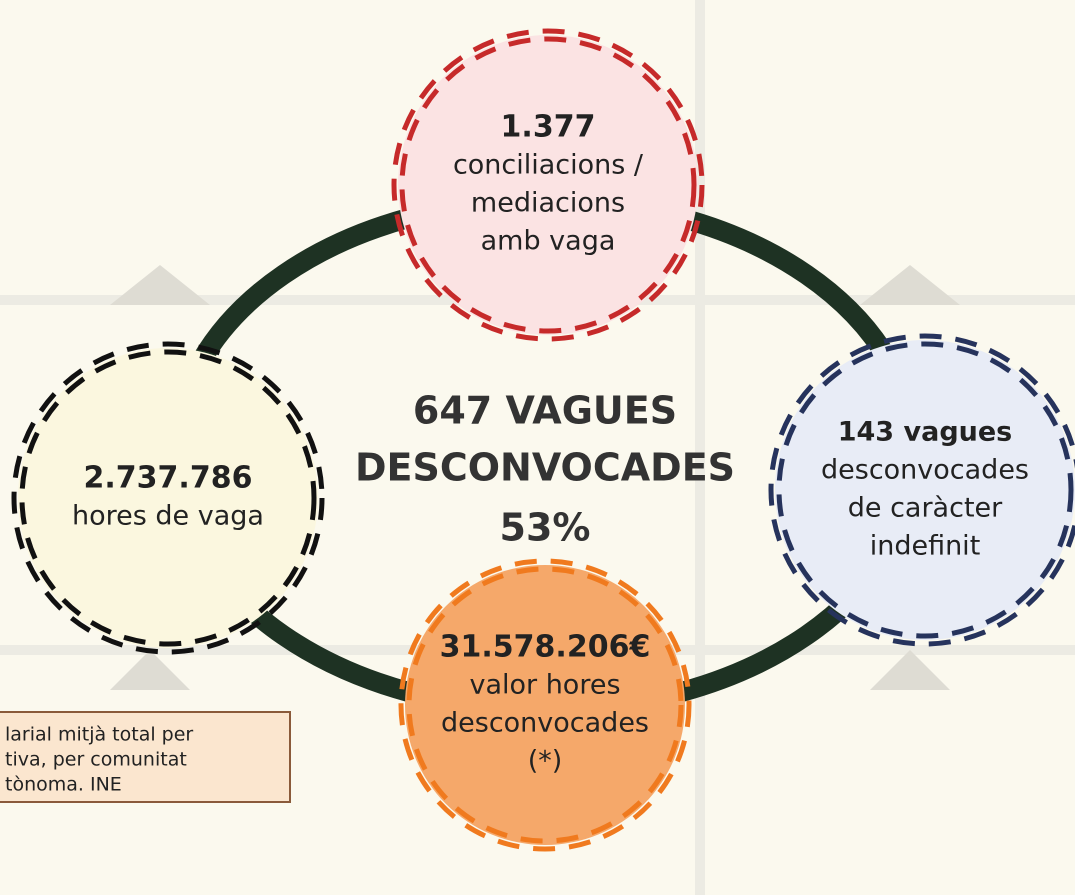 Image resolution: width=1075 pixels, height=895 pixels. What do you see at coordinates (168, 478) in the screenshot?
I see `node-value: 2.737.786` at bounding box center [168, 478].